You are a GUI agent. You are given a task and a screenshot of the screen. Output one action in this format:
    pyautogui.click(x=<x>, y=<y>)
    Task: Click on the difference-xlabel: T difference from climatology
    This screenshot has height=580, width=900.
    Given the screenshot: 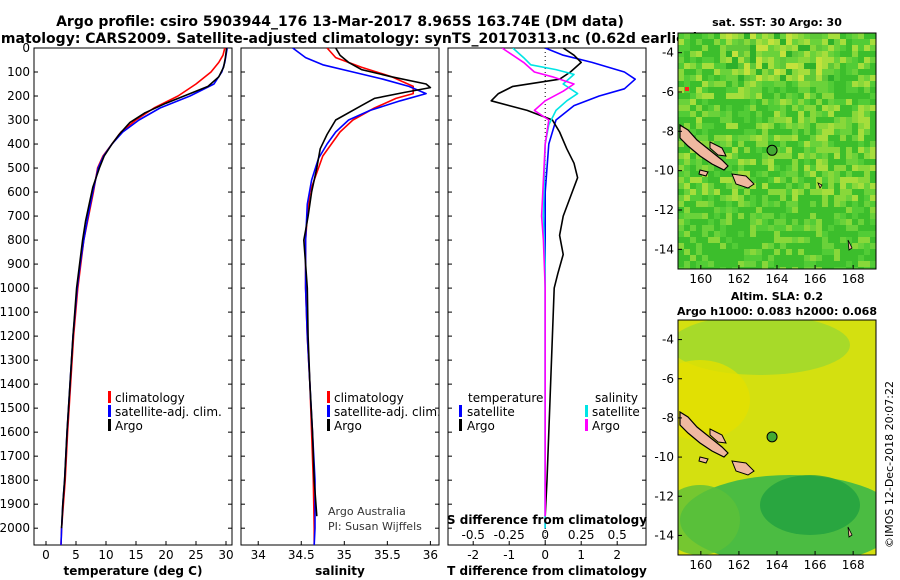 What is the action you would take?
    pyautogui.click(x=547, y=571)
    